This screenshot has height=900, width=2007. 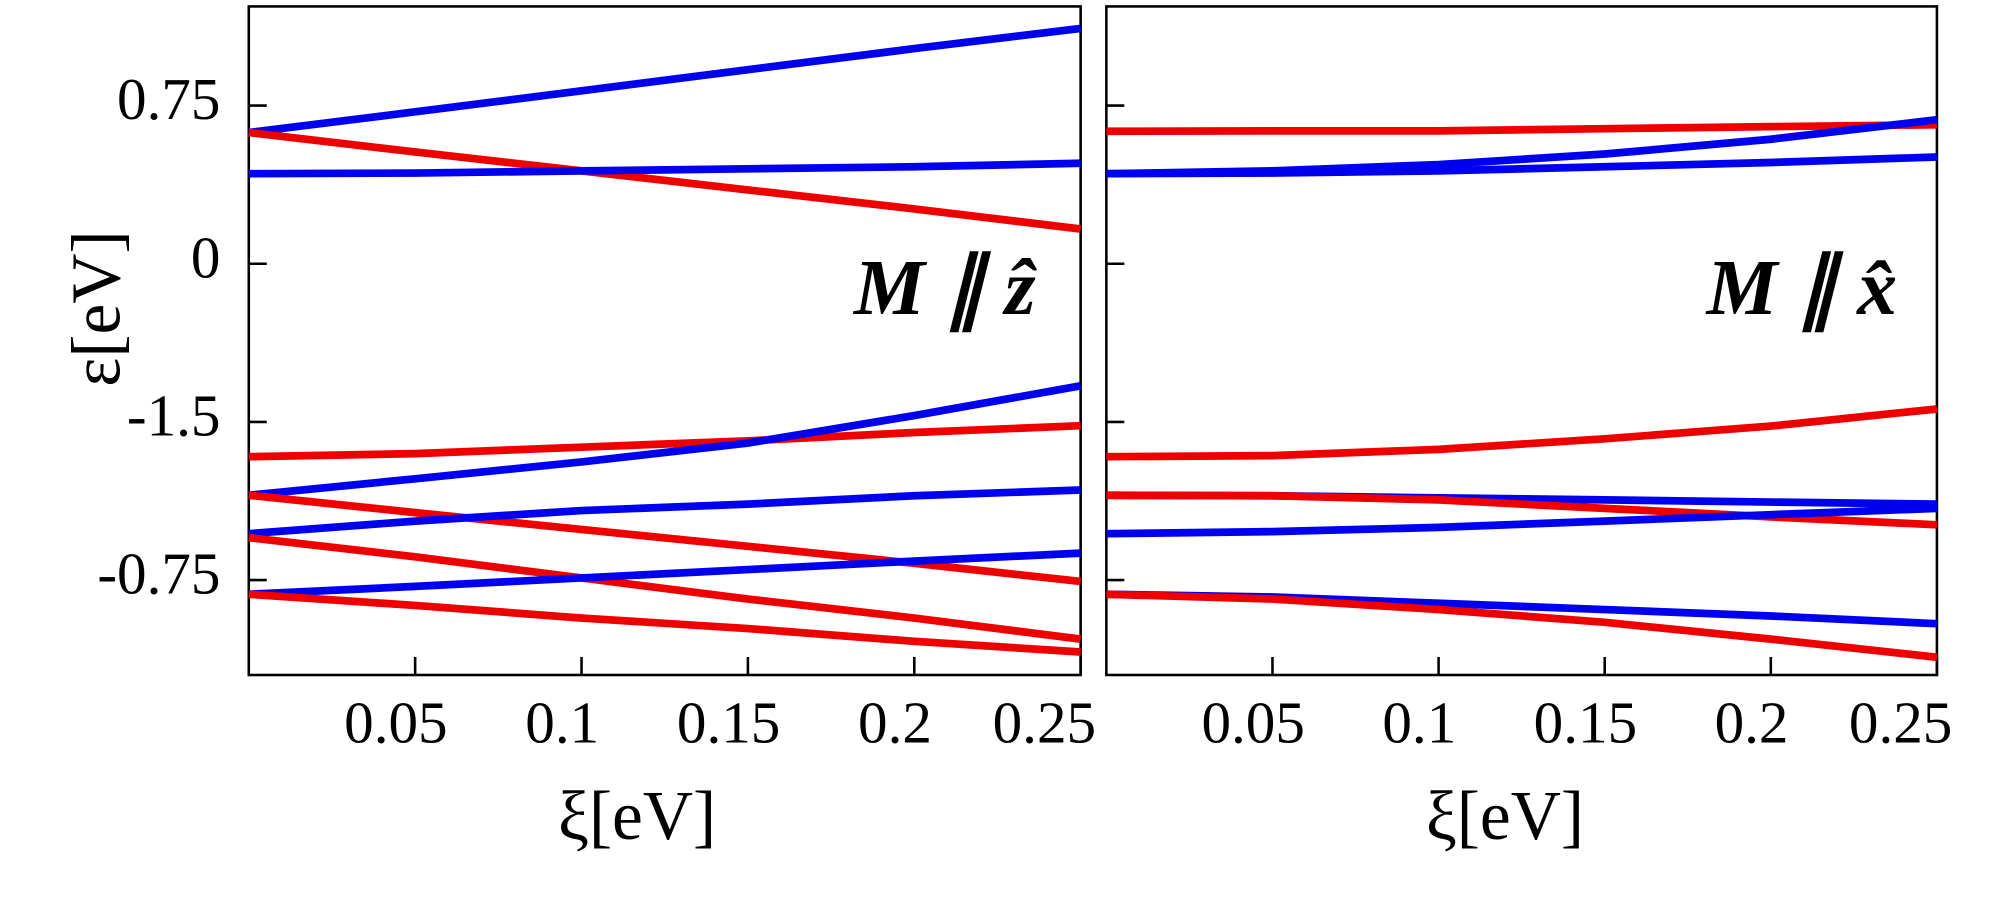 I want to click on y-tick-label: -0.75, so click(x=158, y=574).